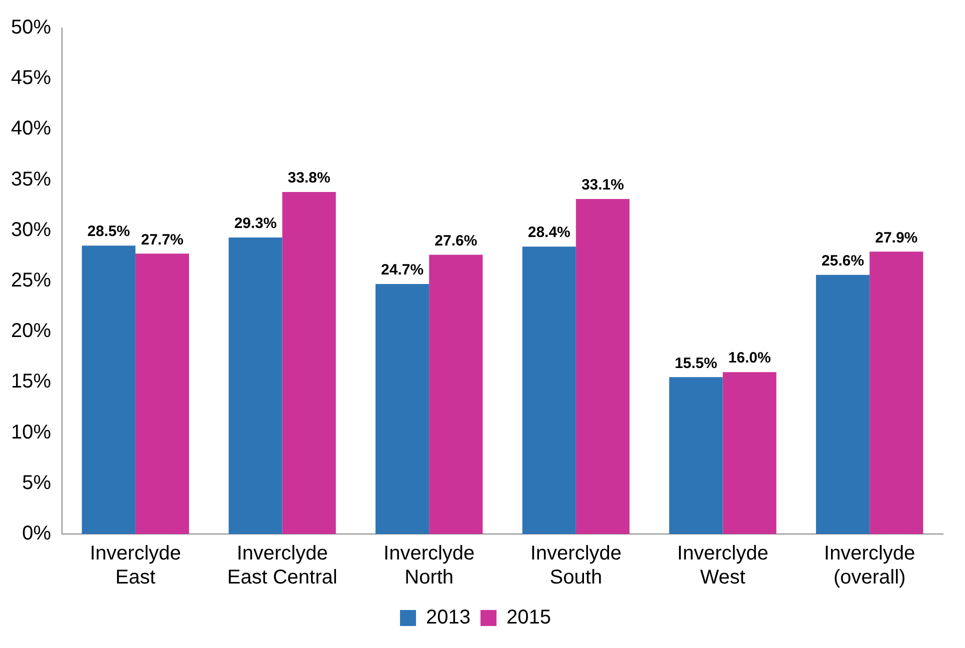 The height and width of the screenshot is (648, 965). What do you see at coordinates (602, 185) in the screenshot?
I see `data-label: 33.1%` at bounding box center [602, 185].